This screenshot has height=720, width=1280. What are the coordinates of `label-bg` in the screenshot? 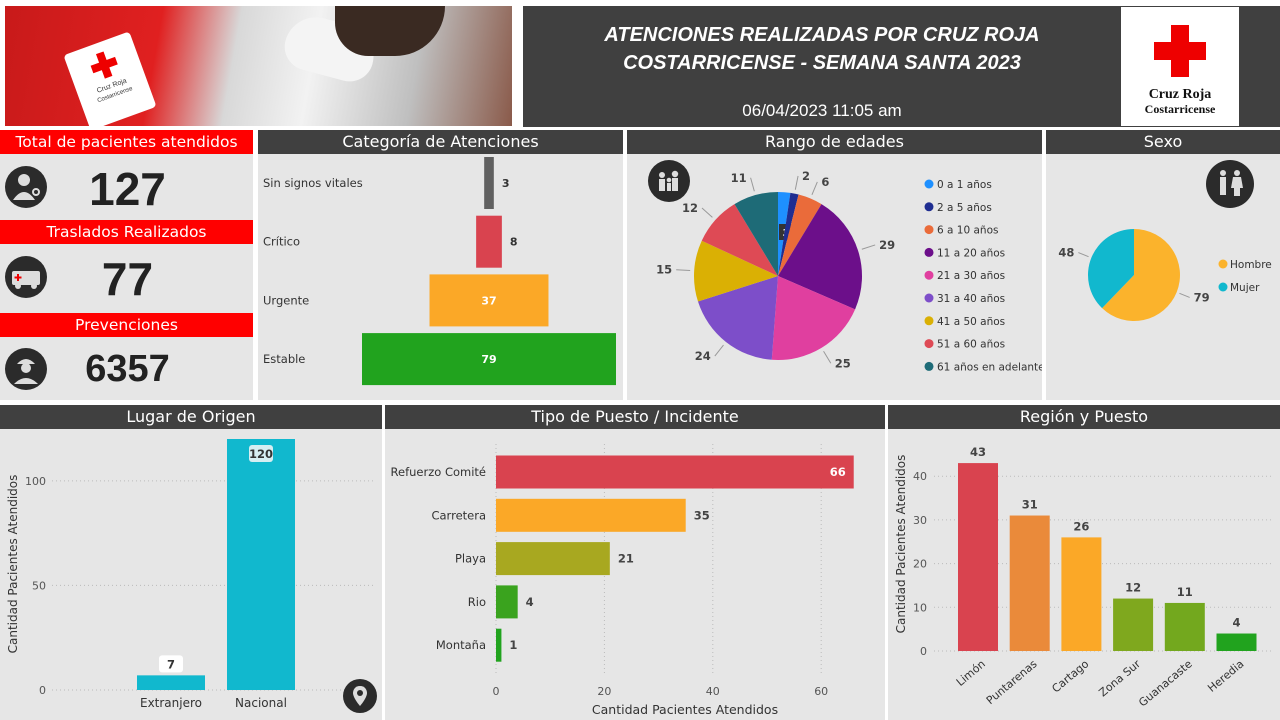 It's located at (261, 453).